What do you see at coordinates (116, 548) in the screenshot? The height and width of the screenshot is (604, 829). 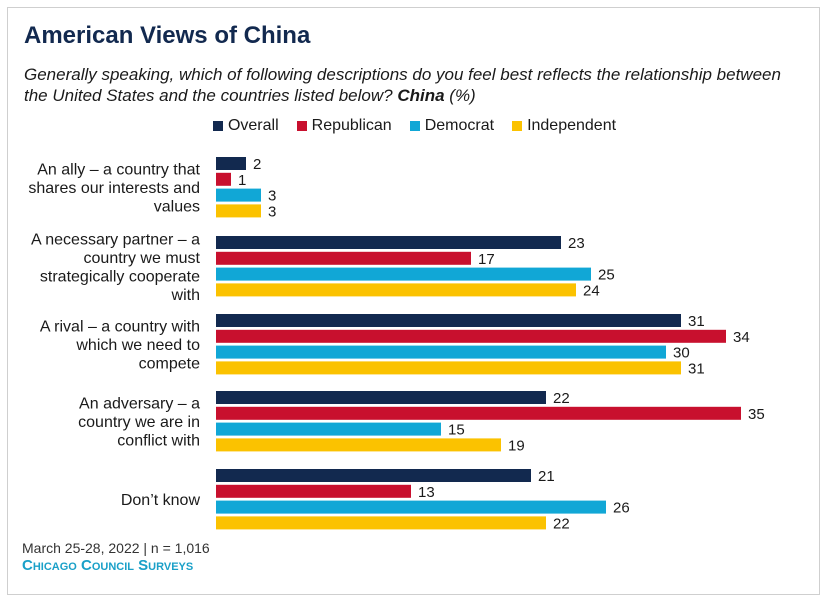 I see `footer-date: March 25-28, 2022 | n = 1,016` at bounding box center [116, 548].